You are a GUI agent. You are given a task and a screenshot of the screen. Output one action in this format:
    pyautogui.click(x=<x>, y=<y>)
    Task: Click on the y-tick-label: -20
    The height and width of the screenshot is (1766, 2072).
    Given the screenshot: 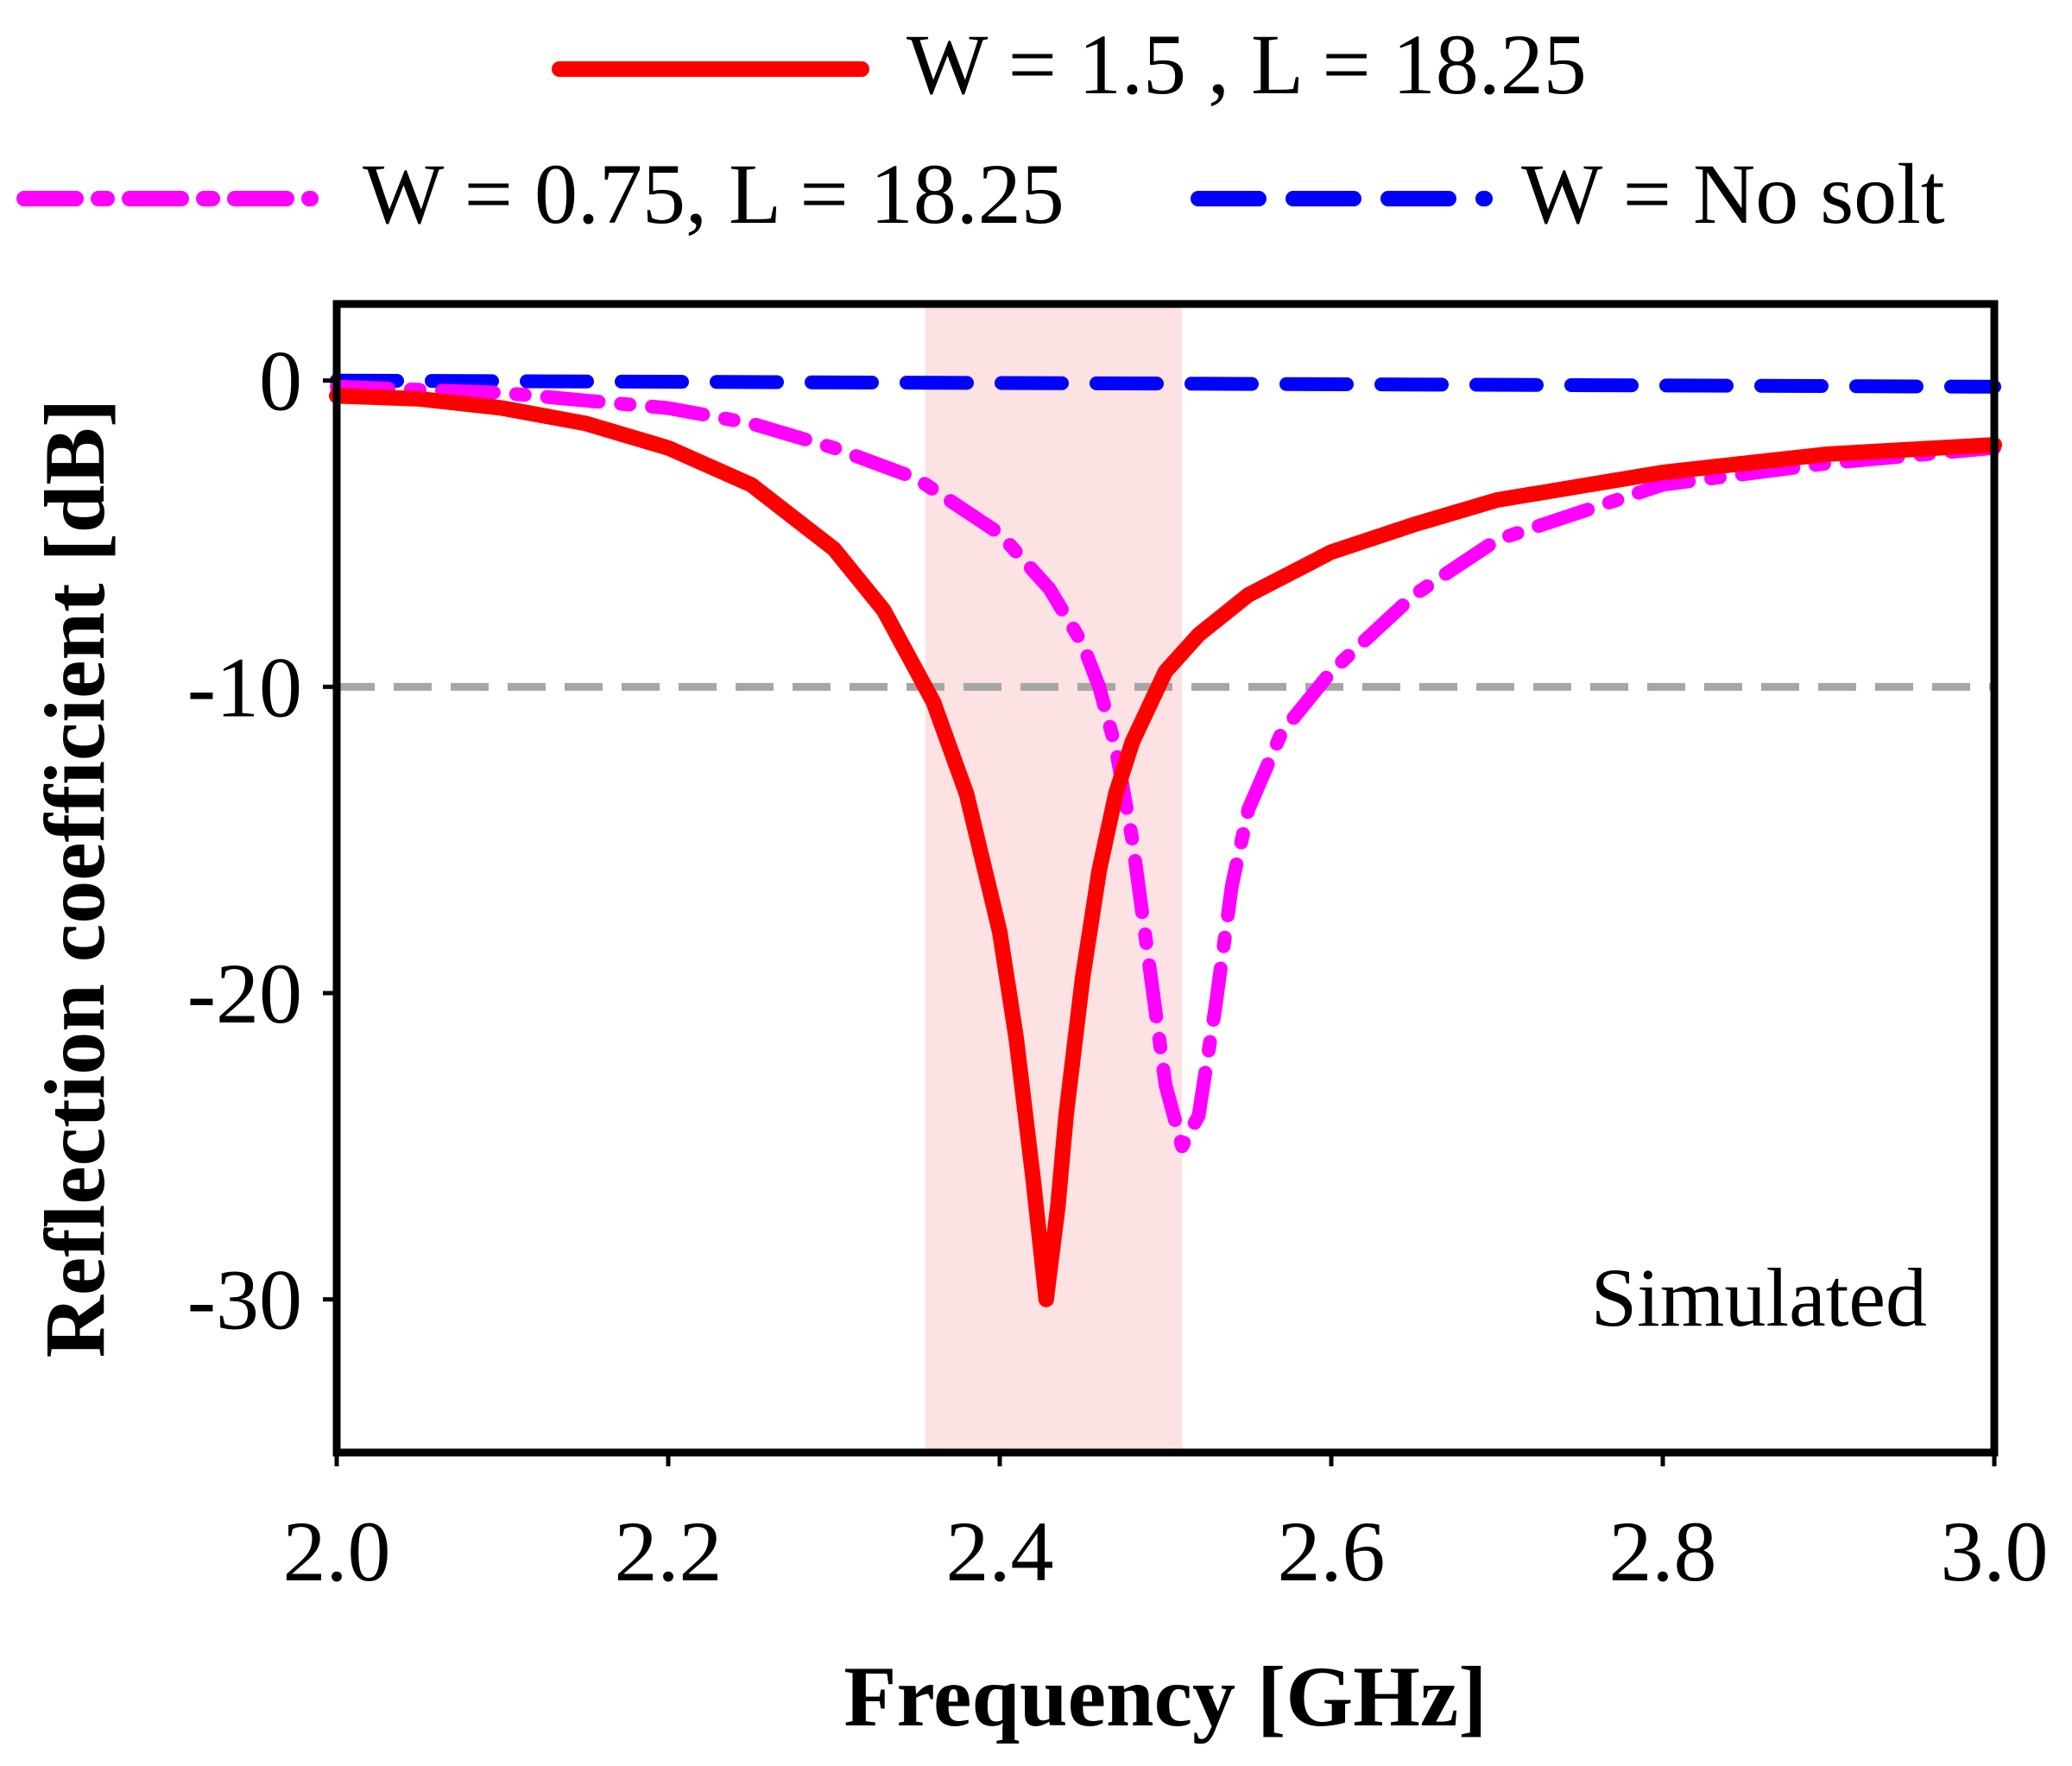 What is the action you would take?
    pyautogui.click(x=244, y=994)
    